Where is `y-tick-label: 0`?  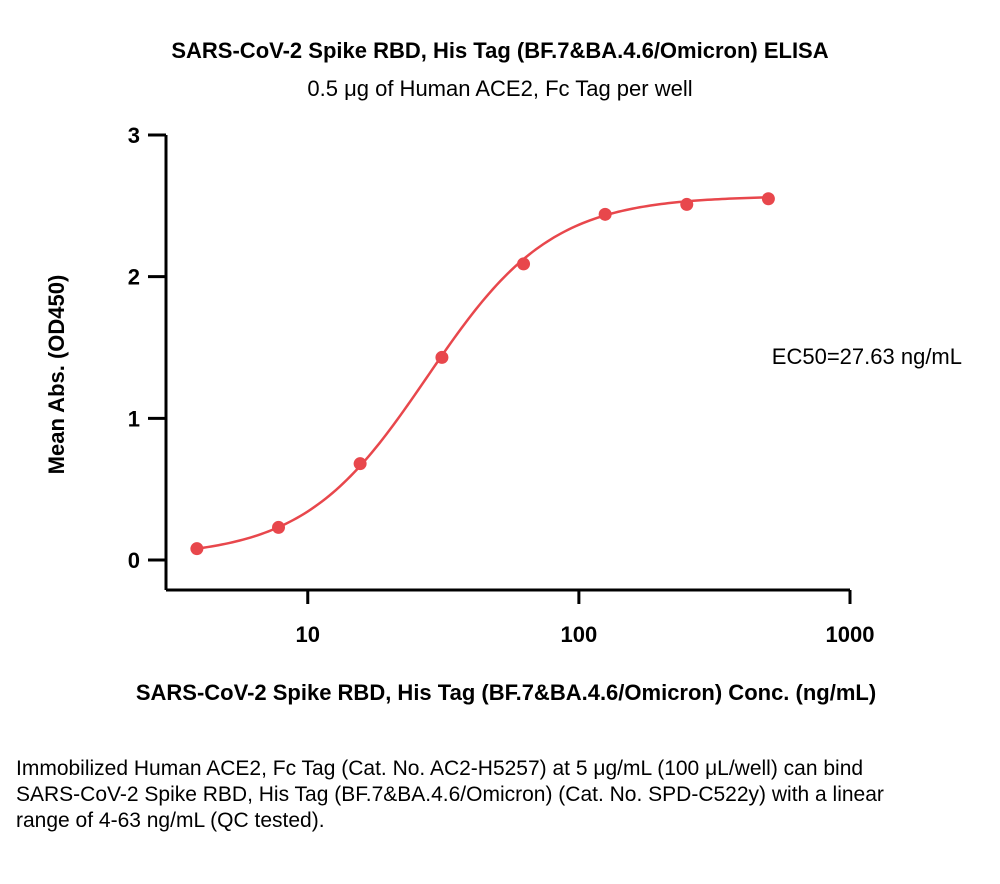
y-tick-label: 0 is located at coordinates (134, 560).